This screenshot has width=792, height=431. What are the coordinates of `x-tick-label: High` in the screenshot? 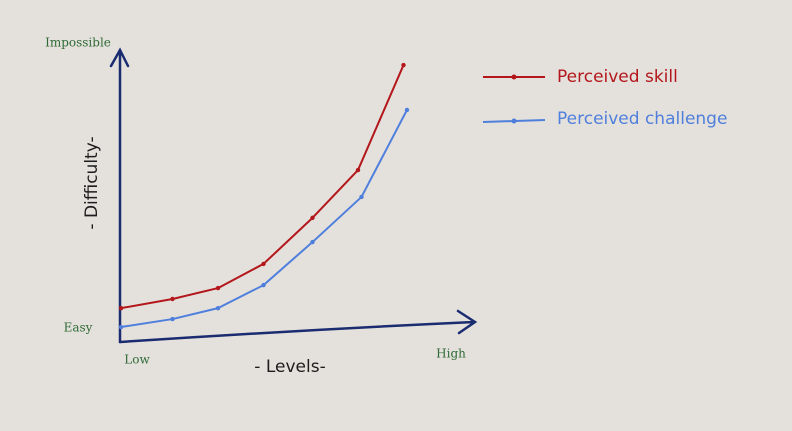 It's located at (451, 354).